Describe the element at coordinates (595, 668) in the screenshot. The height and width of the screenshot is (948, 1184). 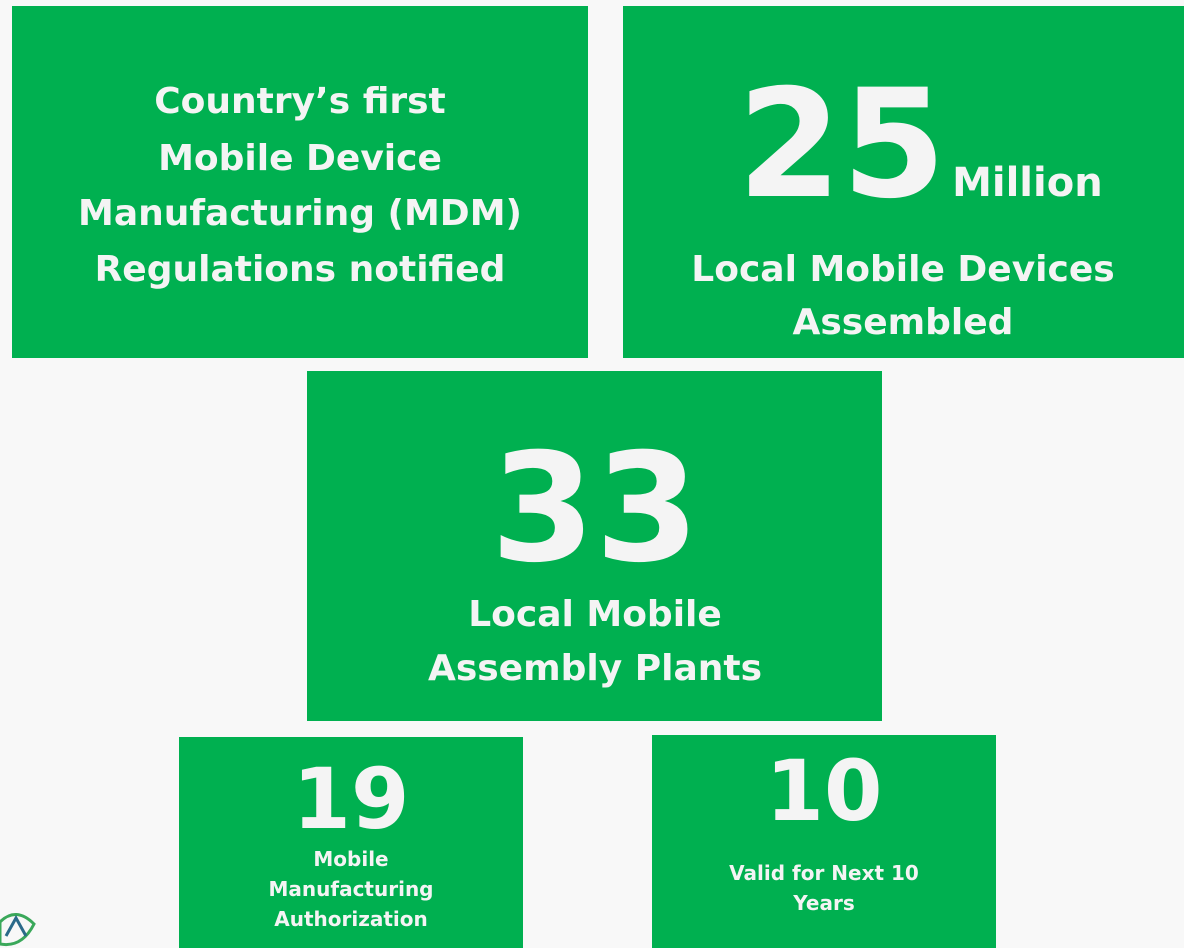
I see `line: Assembly Plants` at that location.